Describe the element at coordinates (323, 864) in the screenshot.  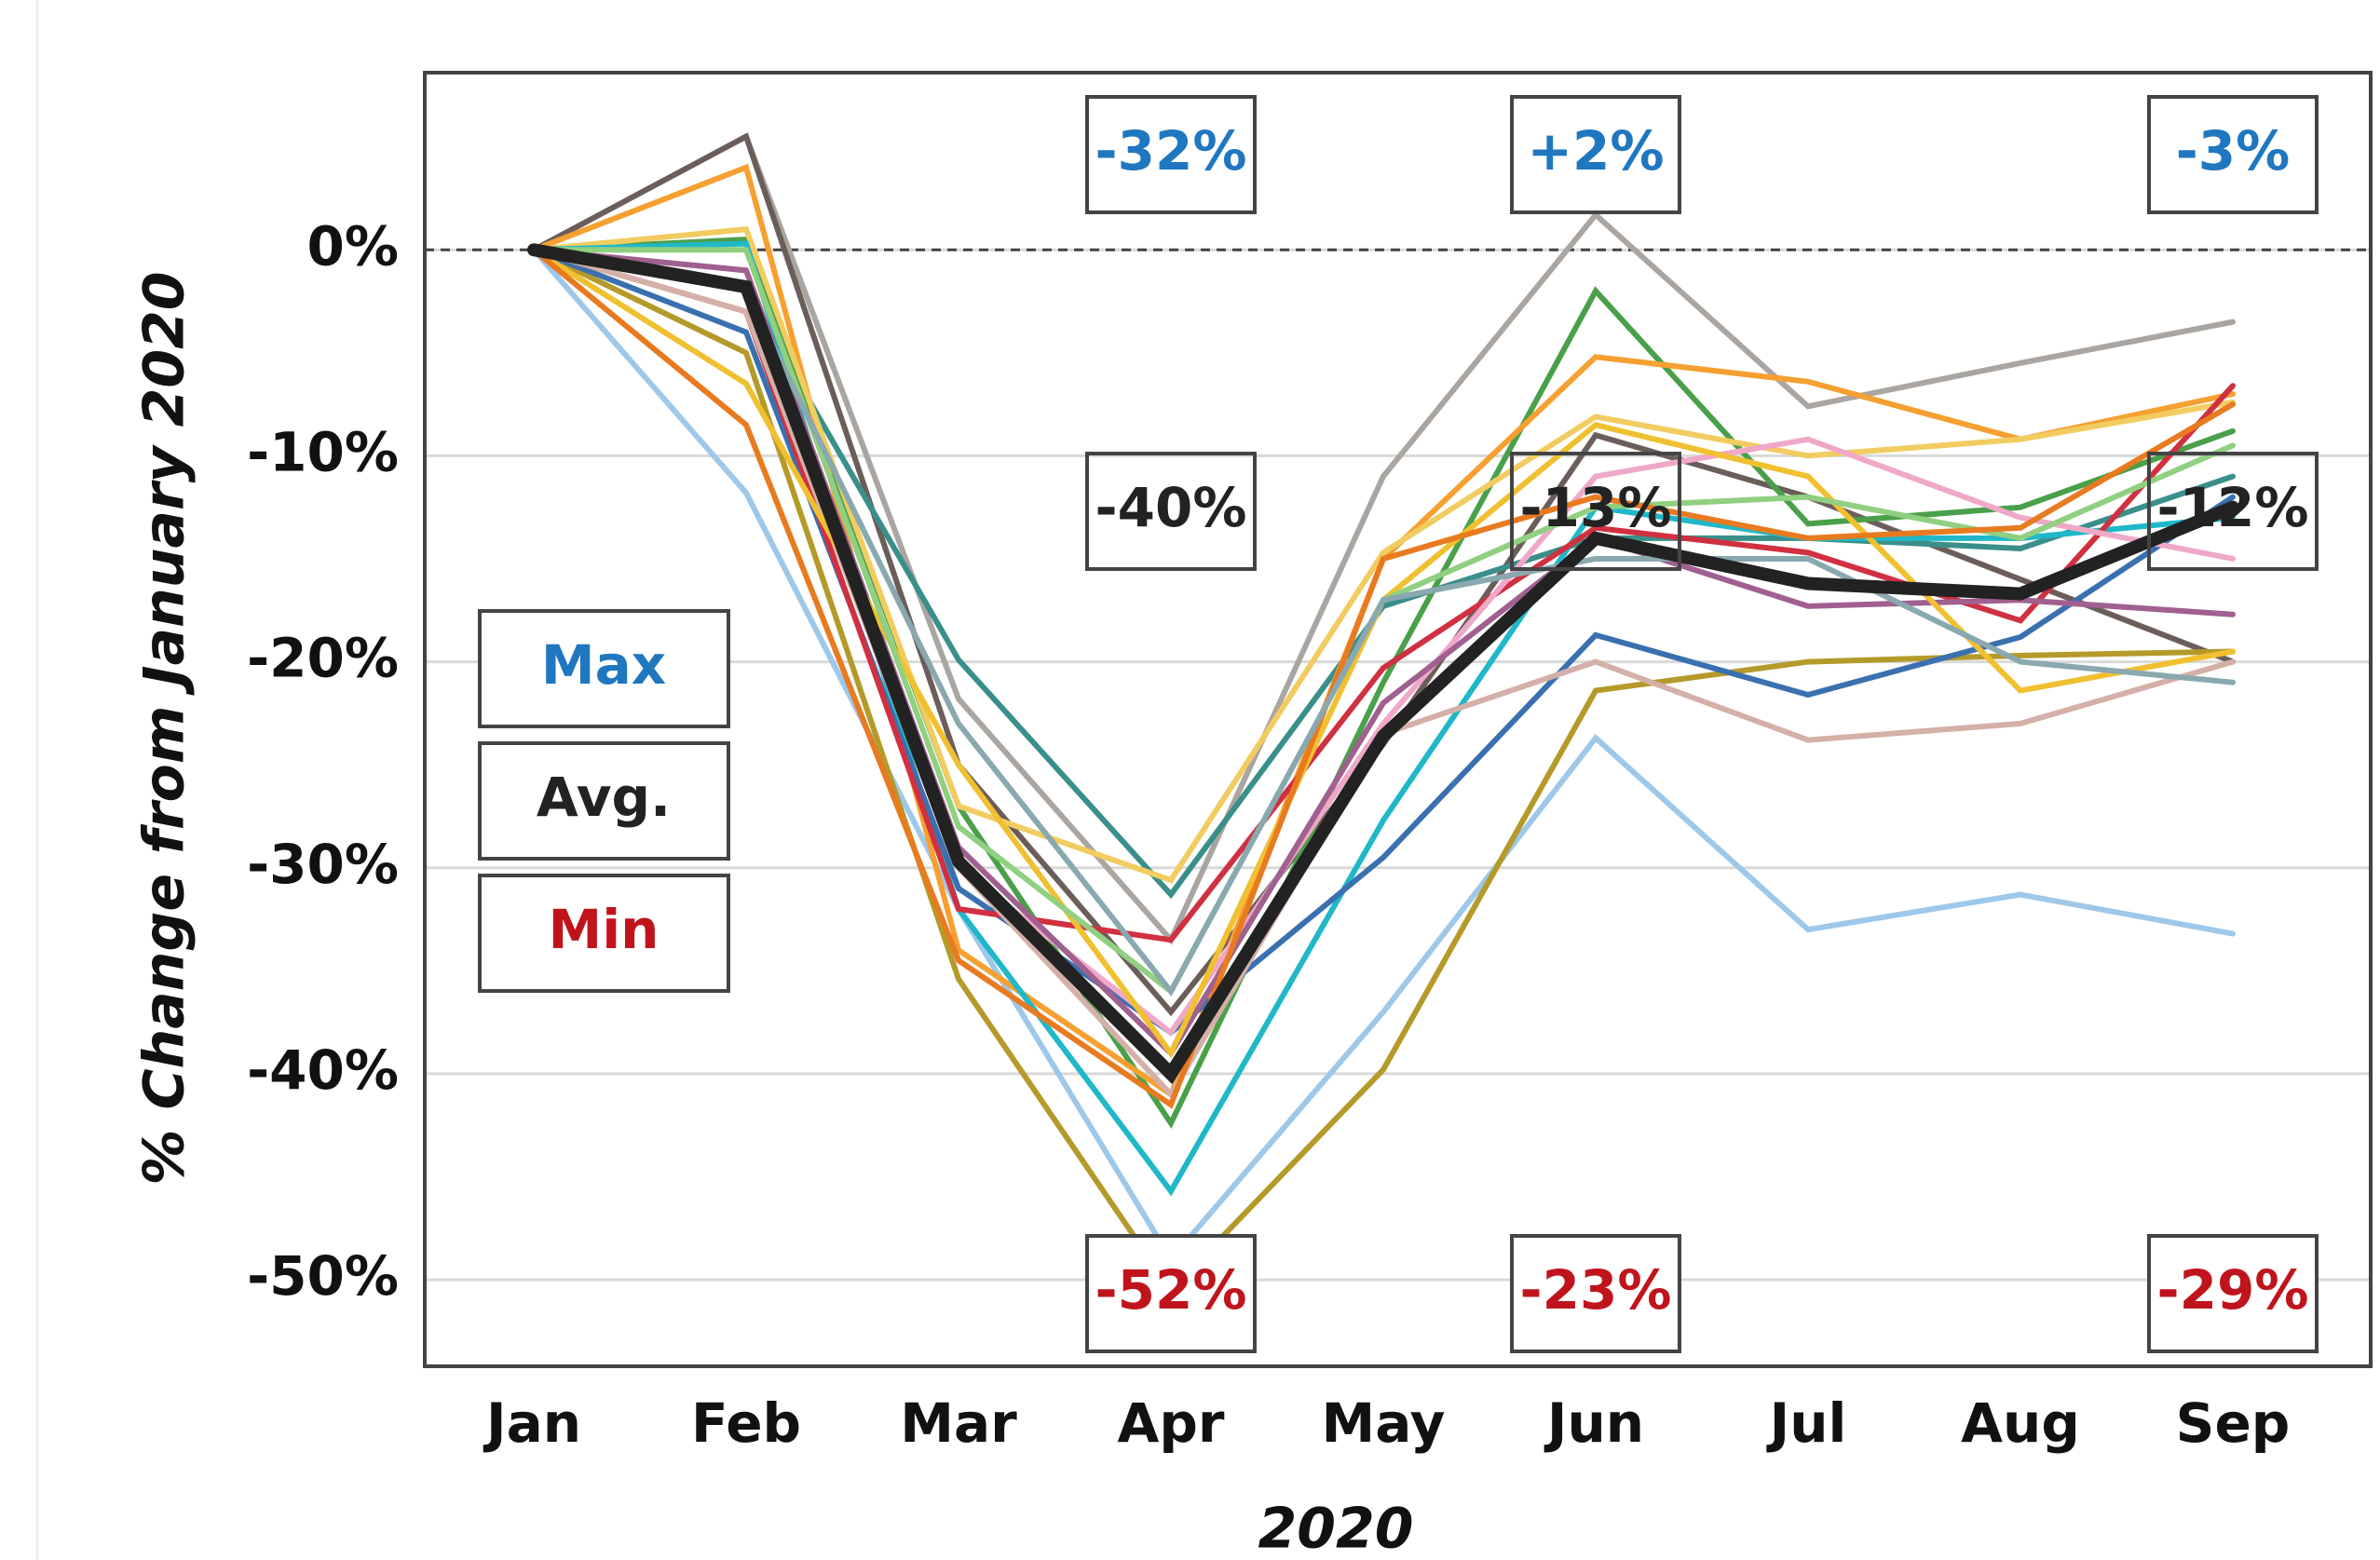
I see `y-tick-label: -30%` at that location.